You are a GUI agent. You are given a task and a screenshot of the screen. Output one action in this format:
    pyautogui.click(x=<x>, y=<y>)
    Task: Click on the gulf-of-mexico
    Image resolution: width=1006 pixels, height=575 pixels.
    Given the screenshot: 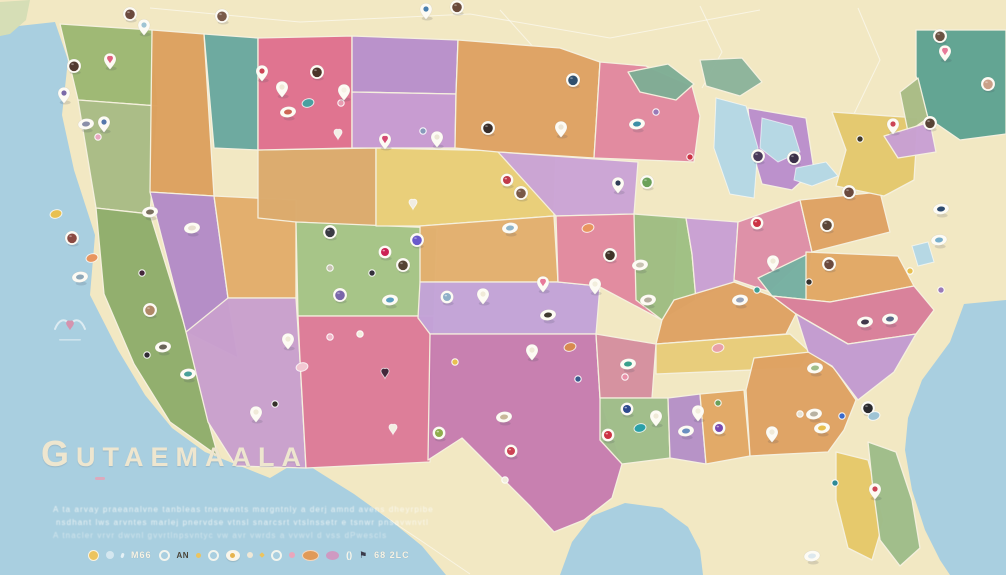 What is the action you would take?
    pyautogui.click(x=631, y=539)
    